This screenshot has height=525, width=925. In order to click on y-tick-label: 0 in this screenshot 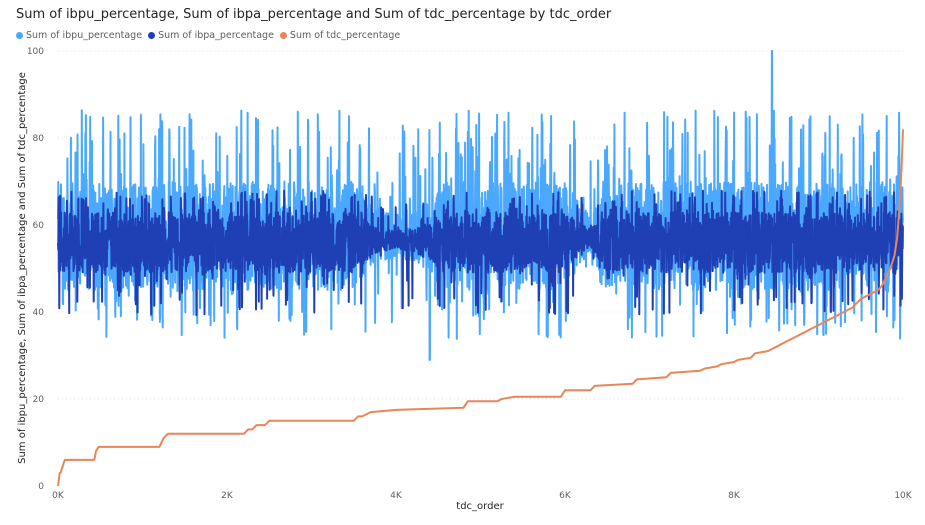, I will do `click(41, 487)`.